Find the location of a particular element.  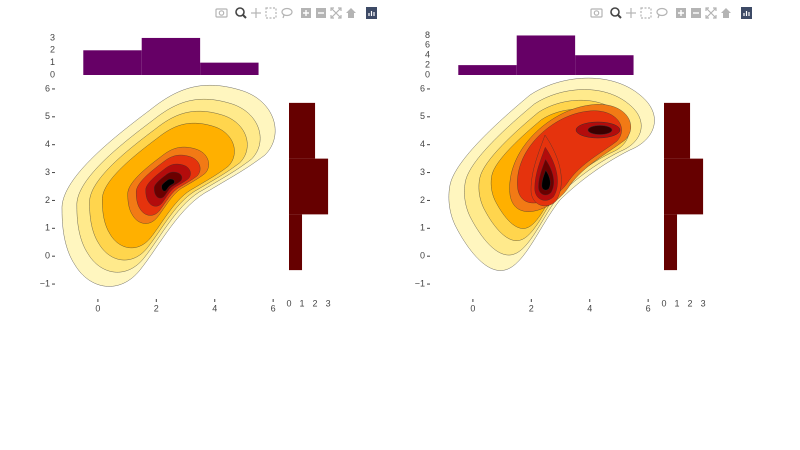

y-tick-label: 8 is located at coordinates (427, 35).